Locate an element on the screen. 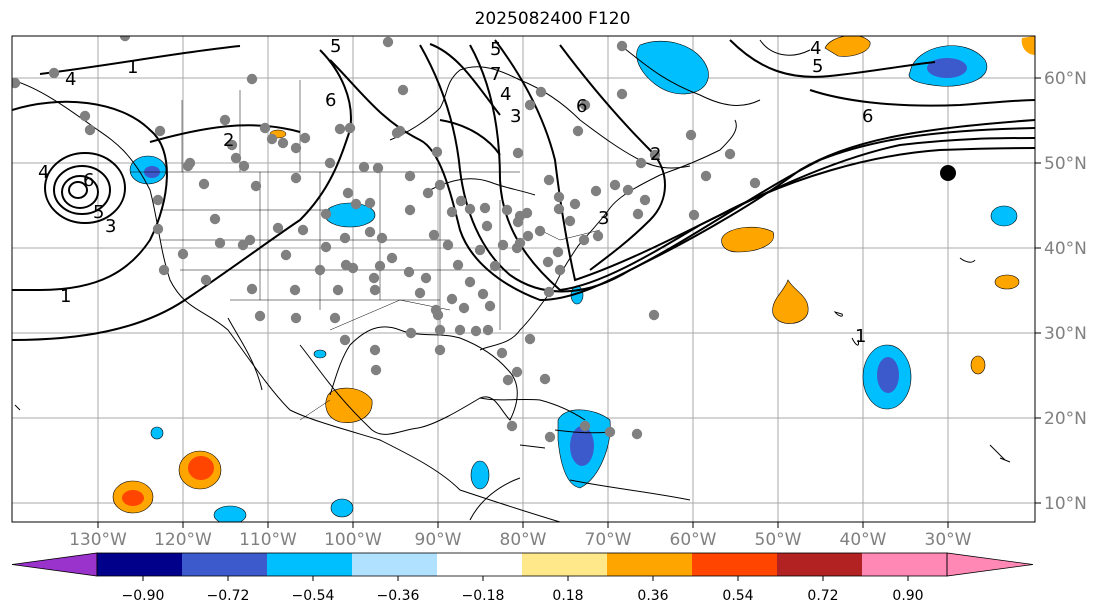 The height and width of the screenshot is (615, 1105). colorbar-extend-low is located at coordinates (54, 564).